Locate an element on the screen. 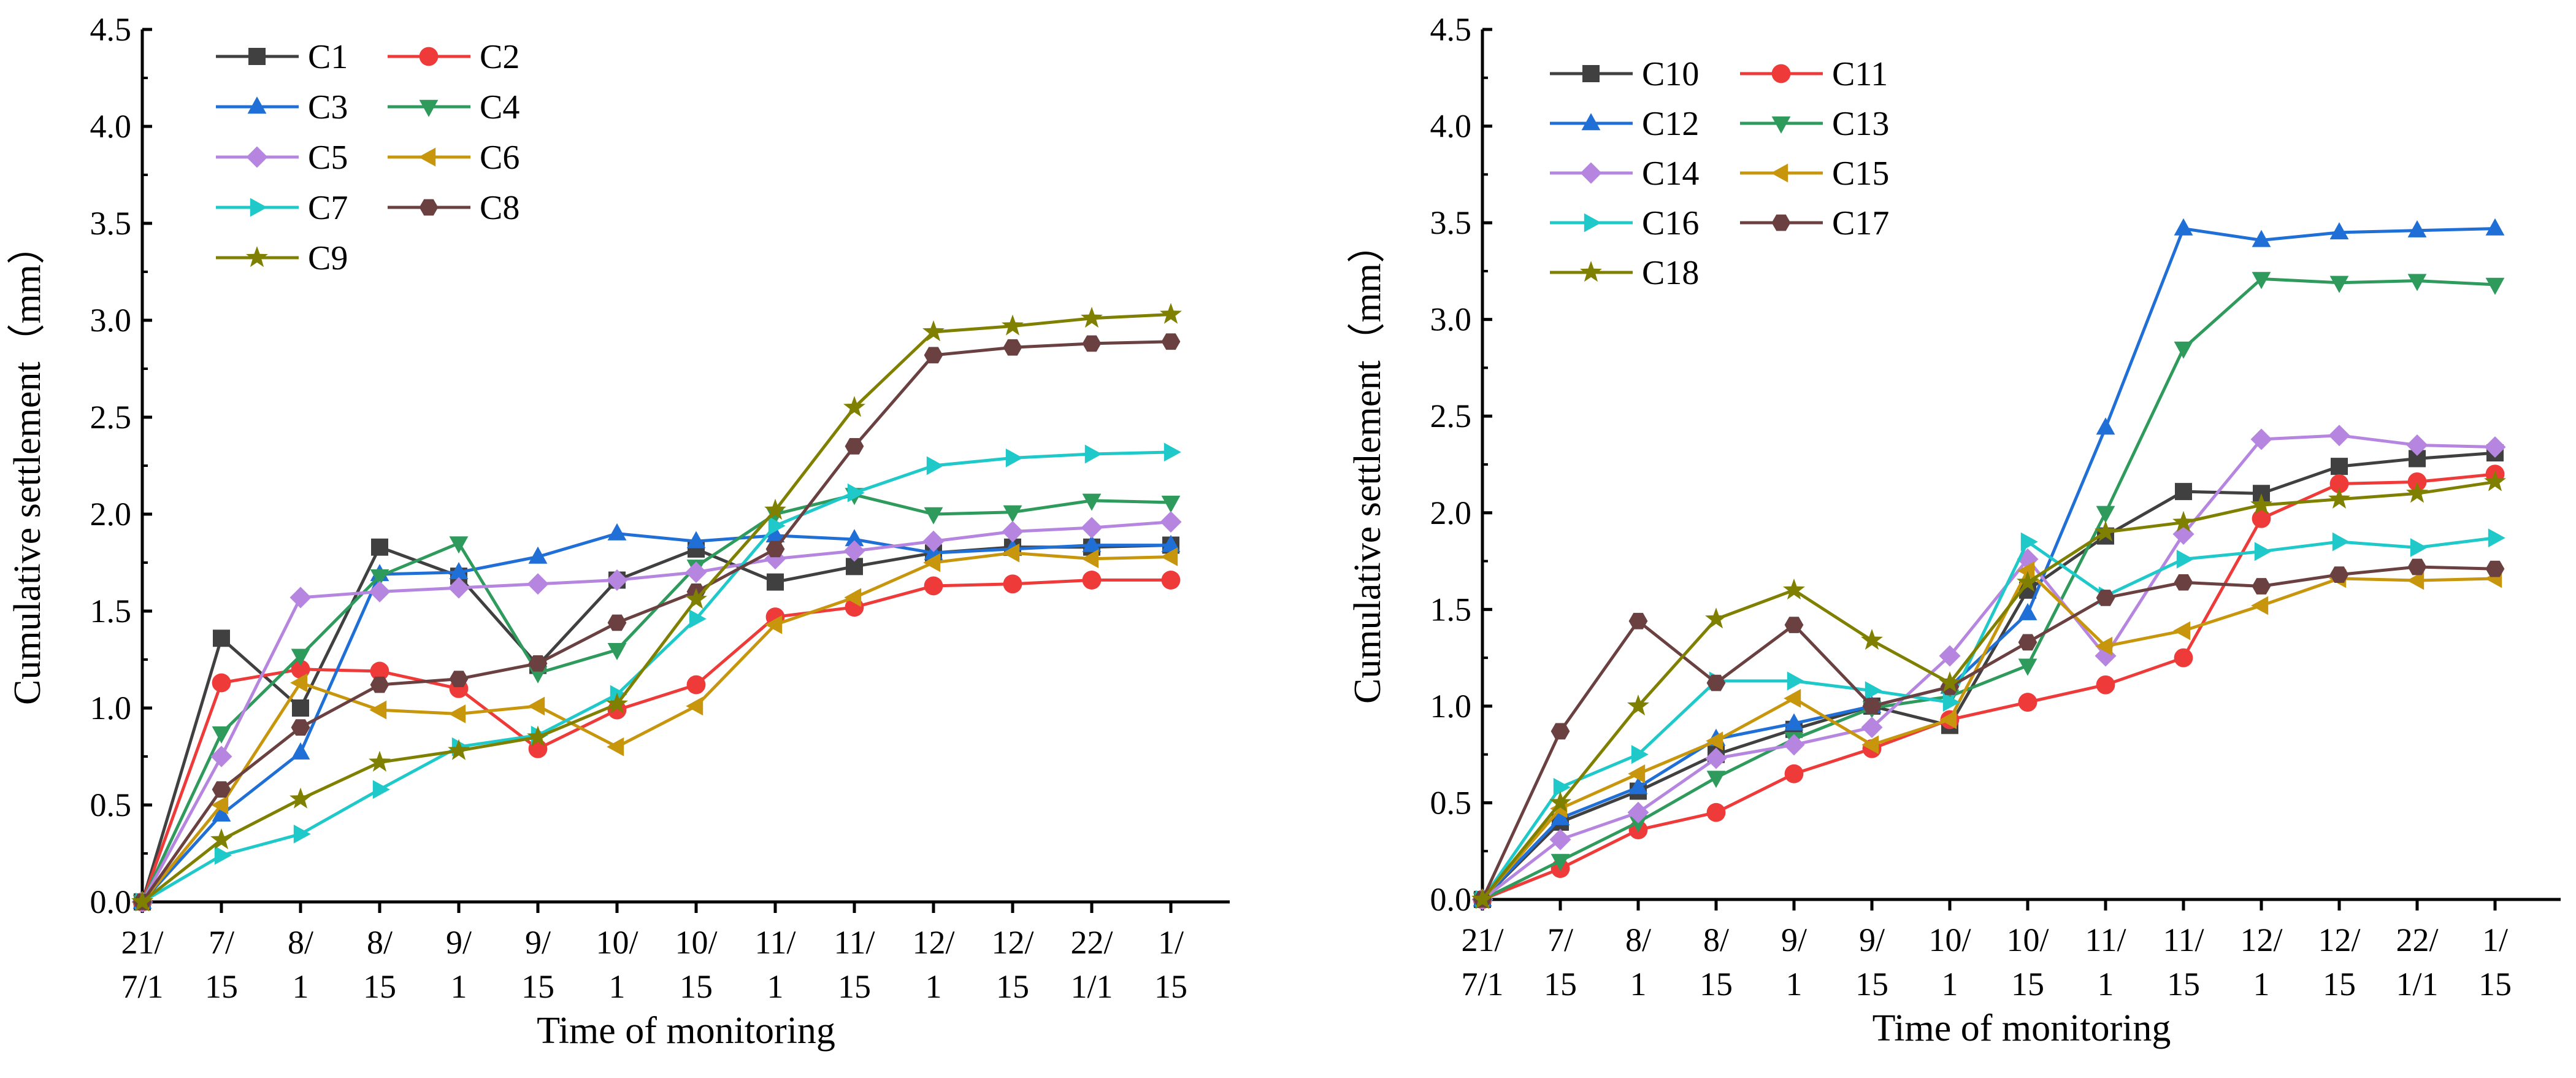 The height and width of the screenshot is (1078, 2576). legend-label-c11: C11 is located at coordinates (1860, 74).